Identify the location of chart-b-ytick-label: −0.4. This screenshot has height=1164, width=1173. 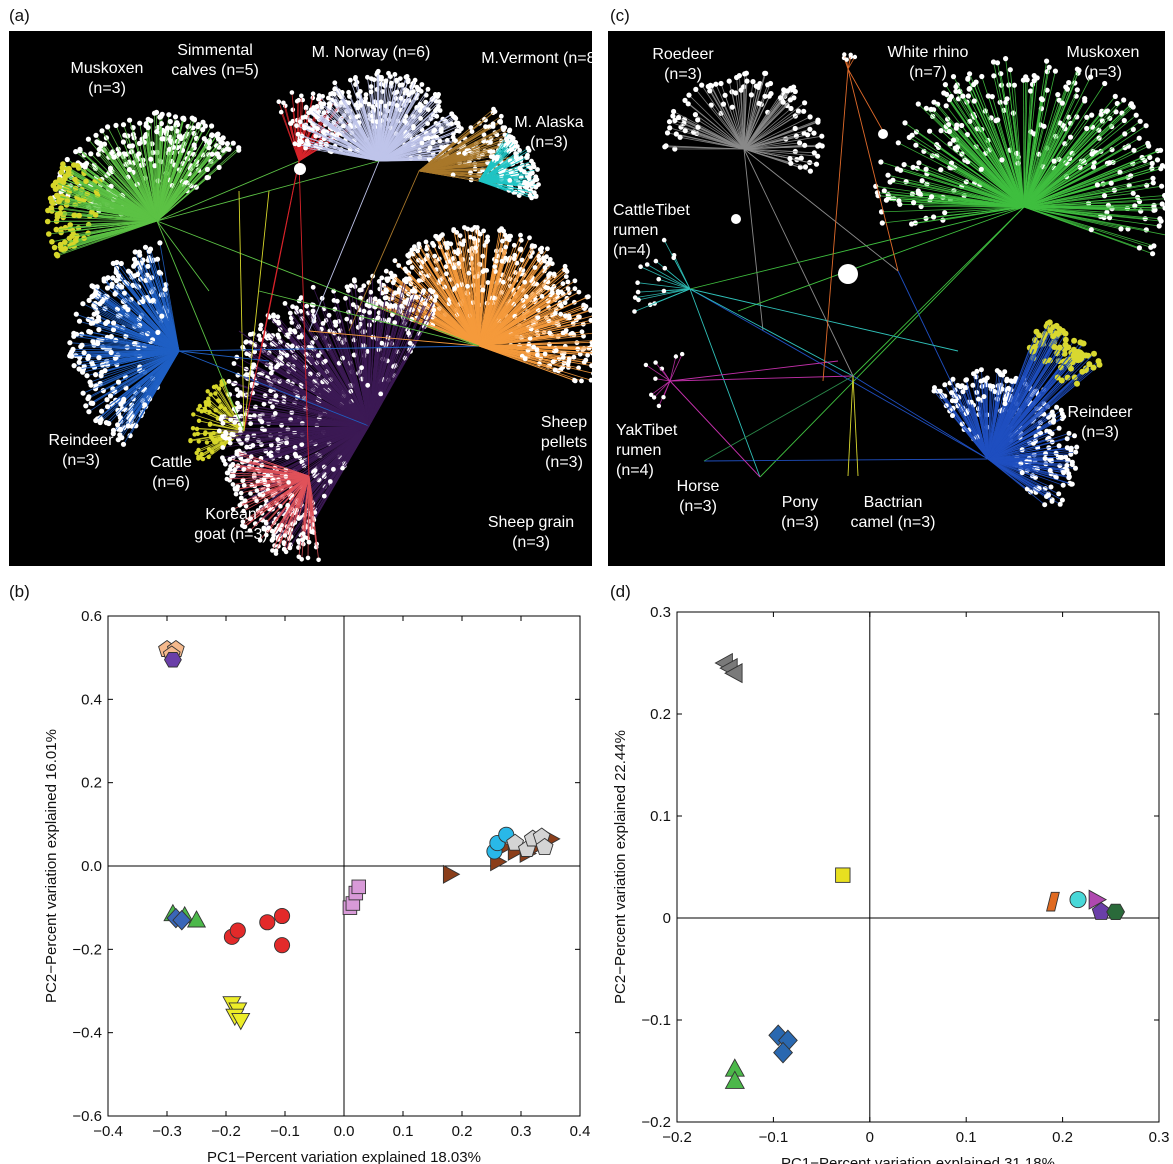
(87, 1033).